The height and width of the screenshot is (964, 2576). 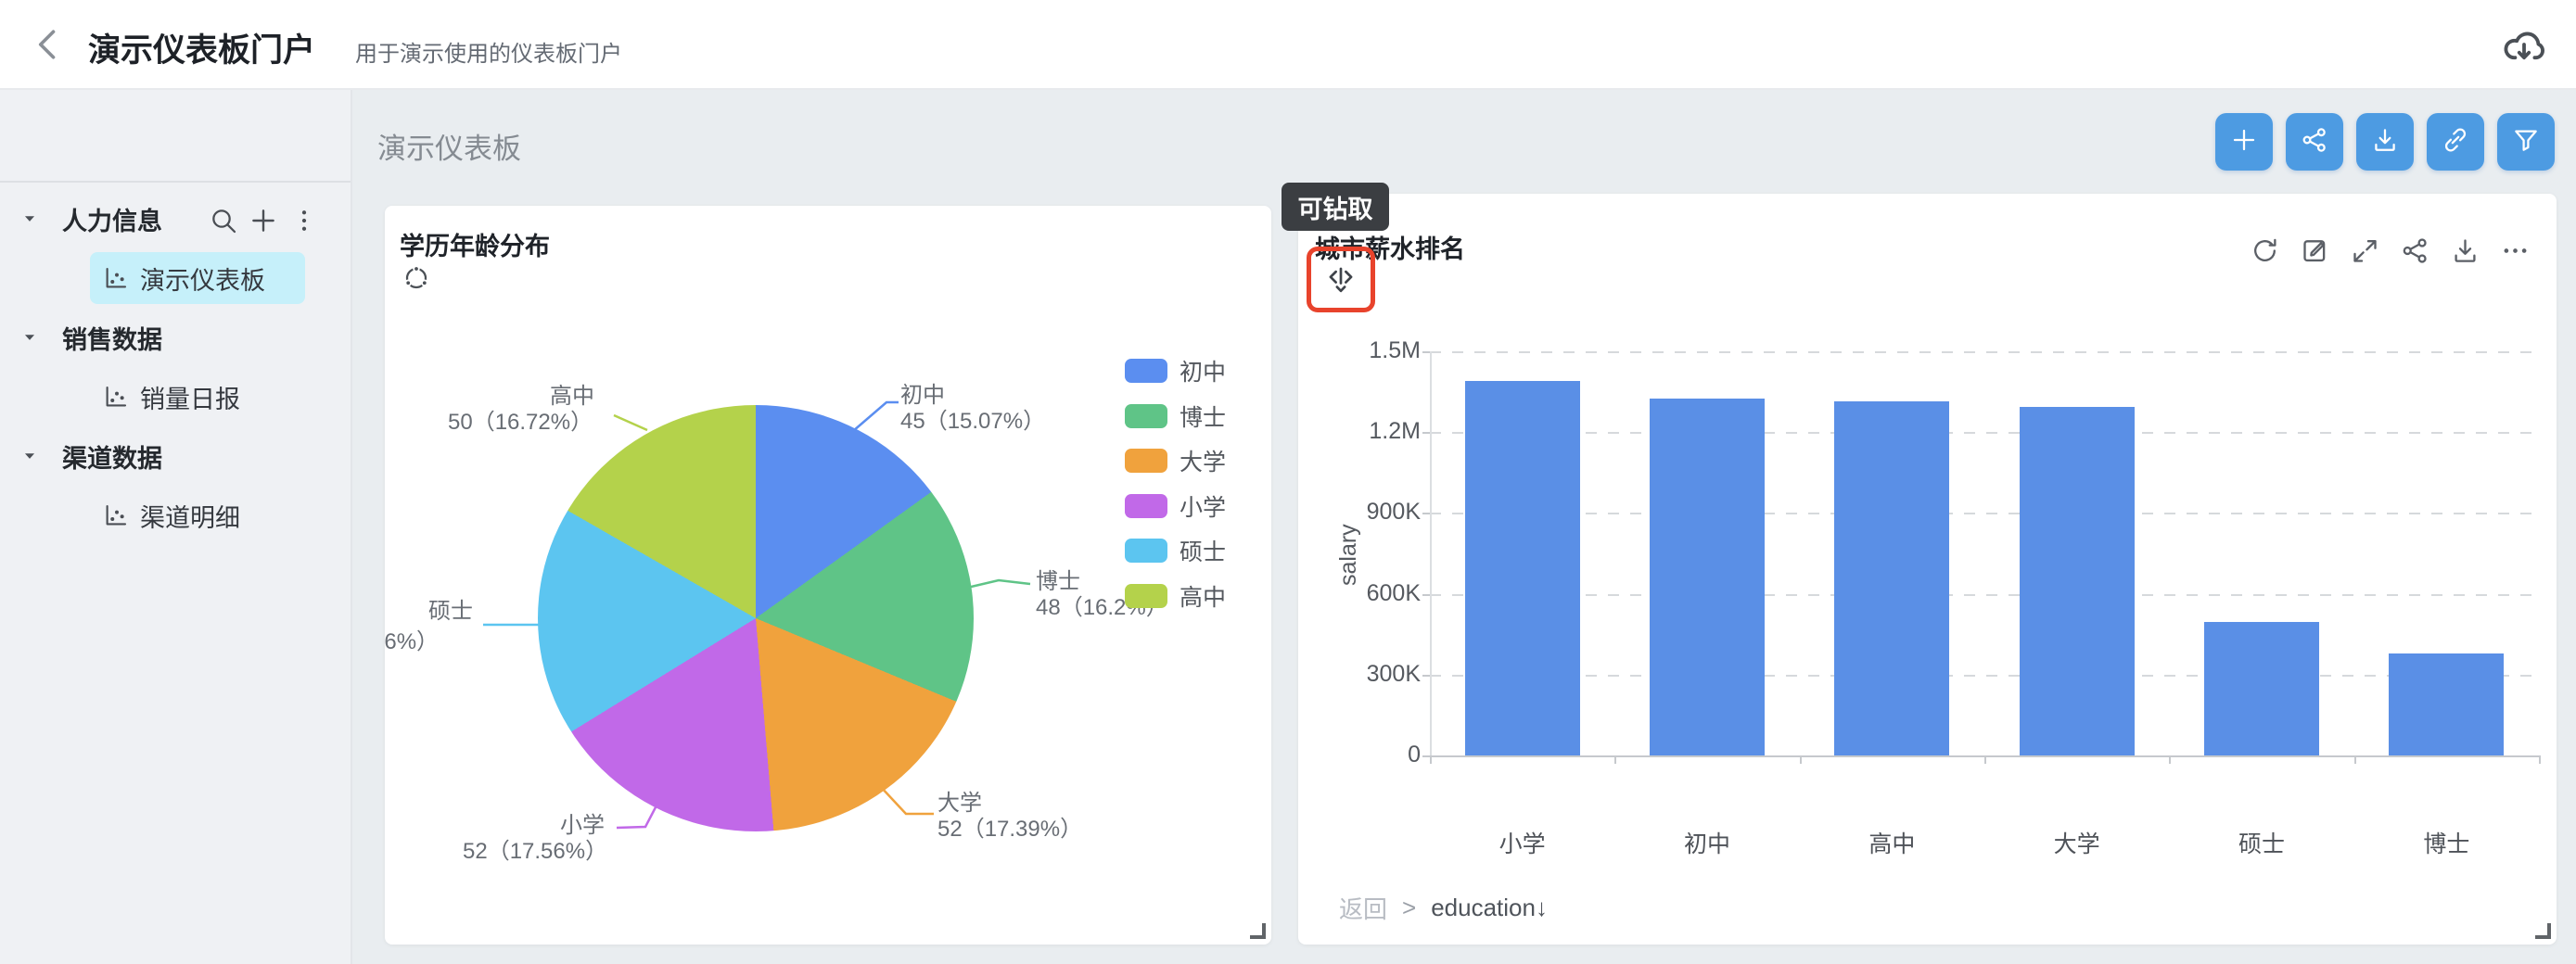 I want to click on legend-item-博士: 博士, so click(x=1176, y=416).